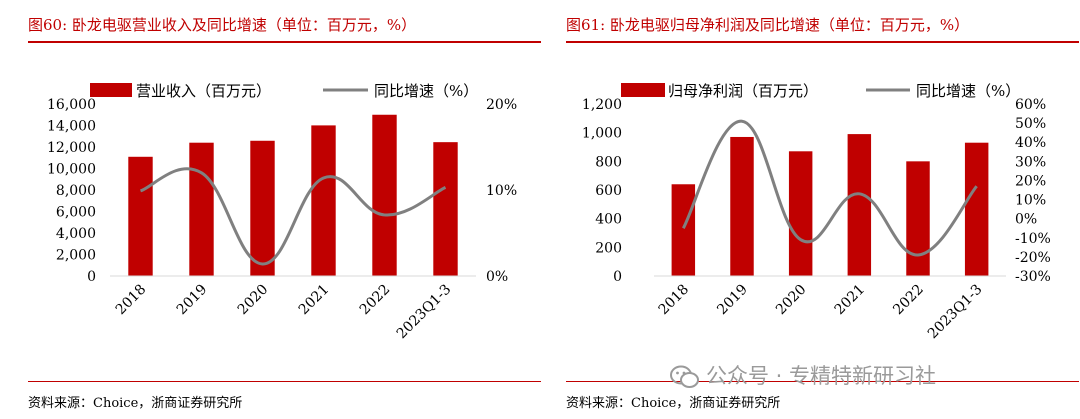 The image size is (1080, 419). What do you see at coordinates (608, 162) in the screenshot?
I see `y-tick-left: 800` at bounding box center [608, 162].